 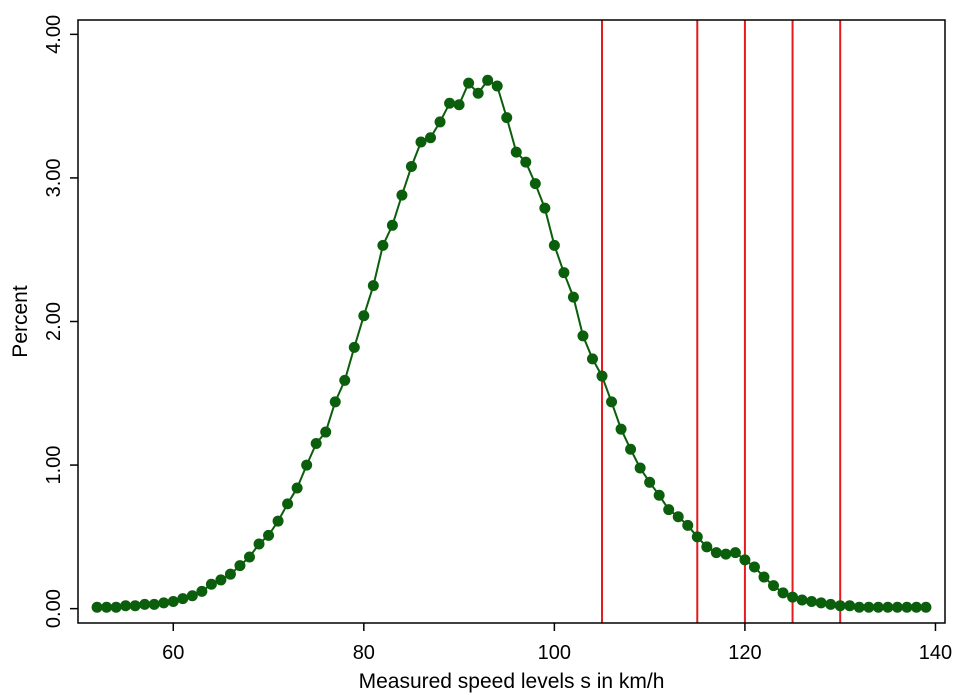 I want to click on x-axis-ticks: 60 80 100 120 140, so click(x=557, y=643).